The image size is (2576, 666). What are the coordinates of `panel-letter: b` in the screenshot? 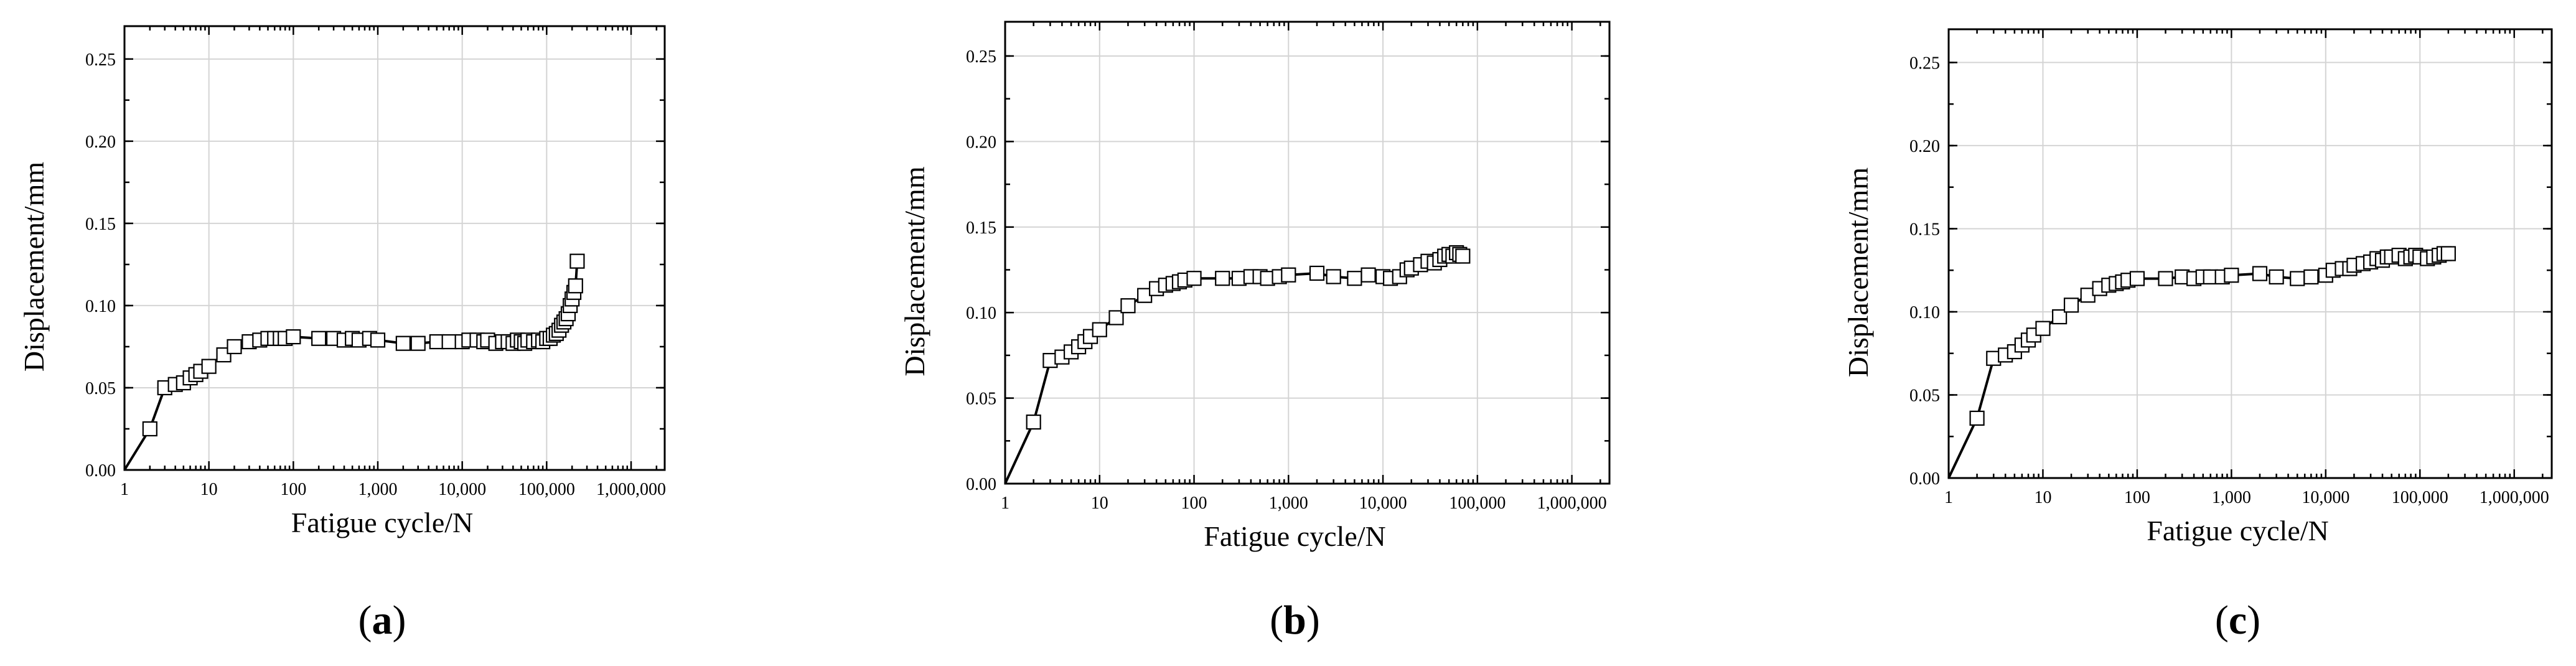 It's located at (1294, 621).